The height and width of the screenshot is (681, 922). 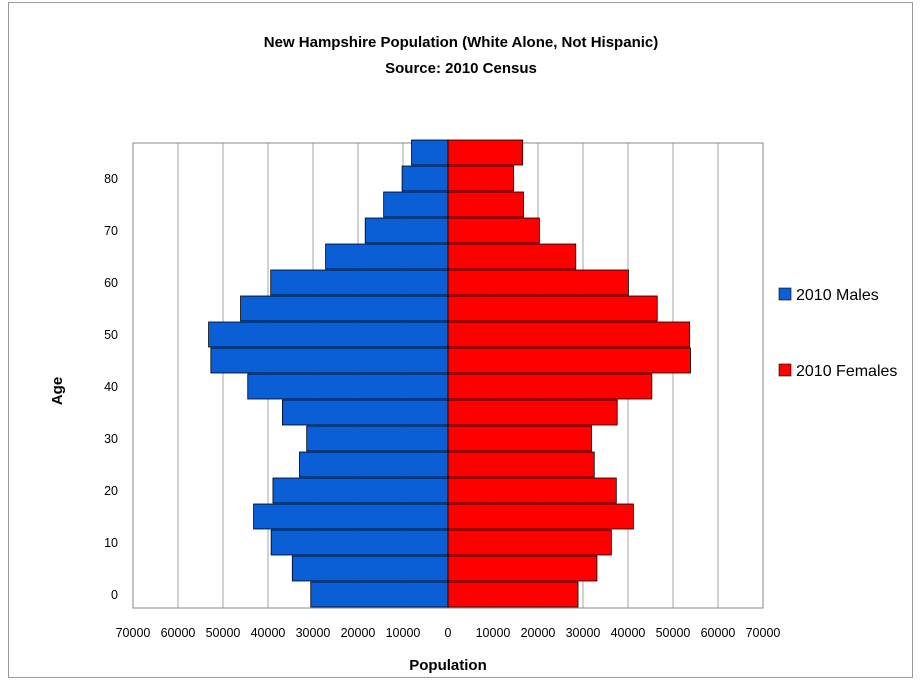 What do you see at coordinates (837, 333) in the screenshot?
I see `legend: 2010 Males 2010 Females` at bounding box center [837, 333].